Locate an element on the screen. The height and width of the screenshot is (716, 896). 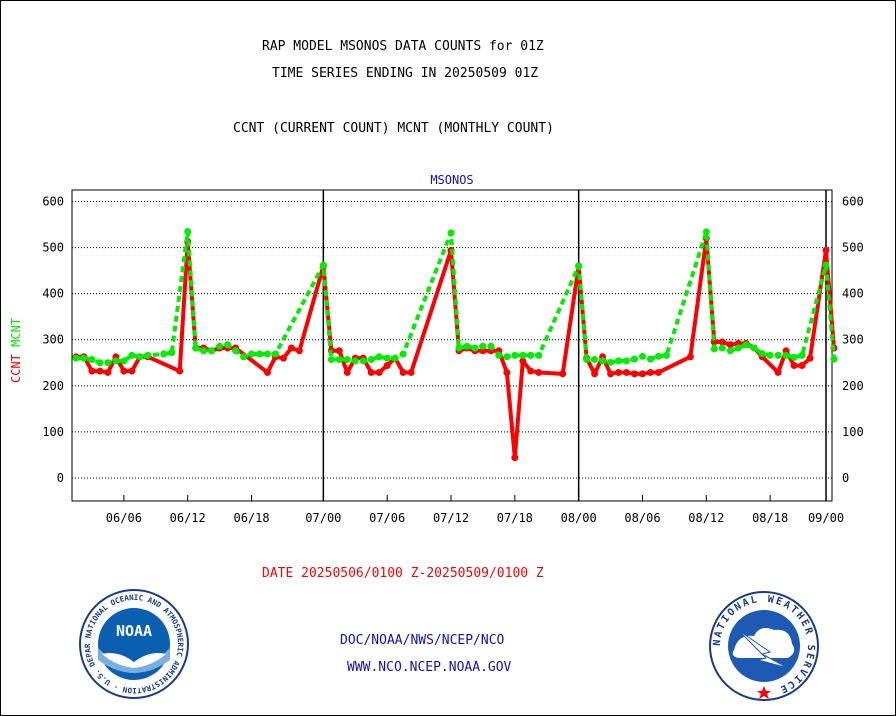
org-url: WWW.NCO.NCEP.NOAA.GOV is located at coordinates (429, 667).